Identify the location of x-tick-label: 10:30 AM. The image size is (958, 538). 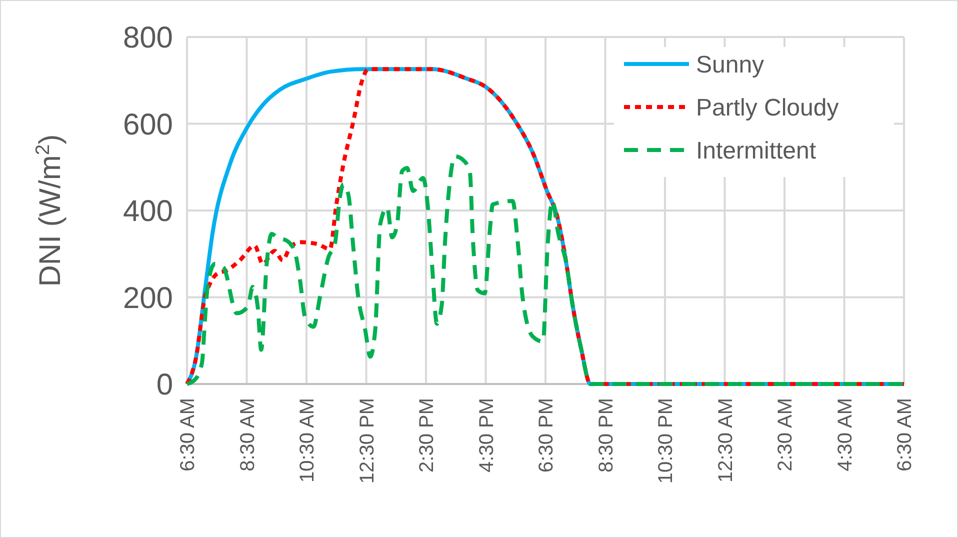
(307, 440).